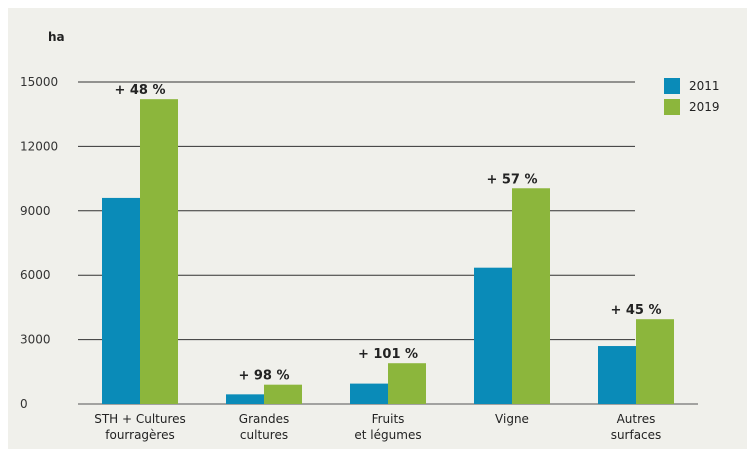 This screenshot has width=755, height=457. What do you see at coordinates (35, 211) in the screenshot?
I see `y-tick-label: 9000` at bounding box center [35, 211].